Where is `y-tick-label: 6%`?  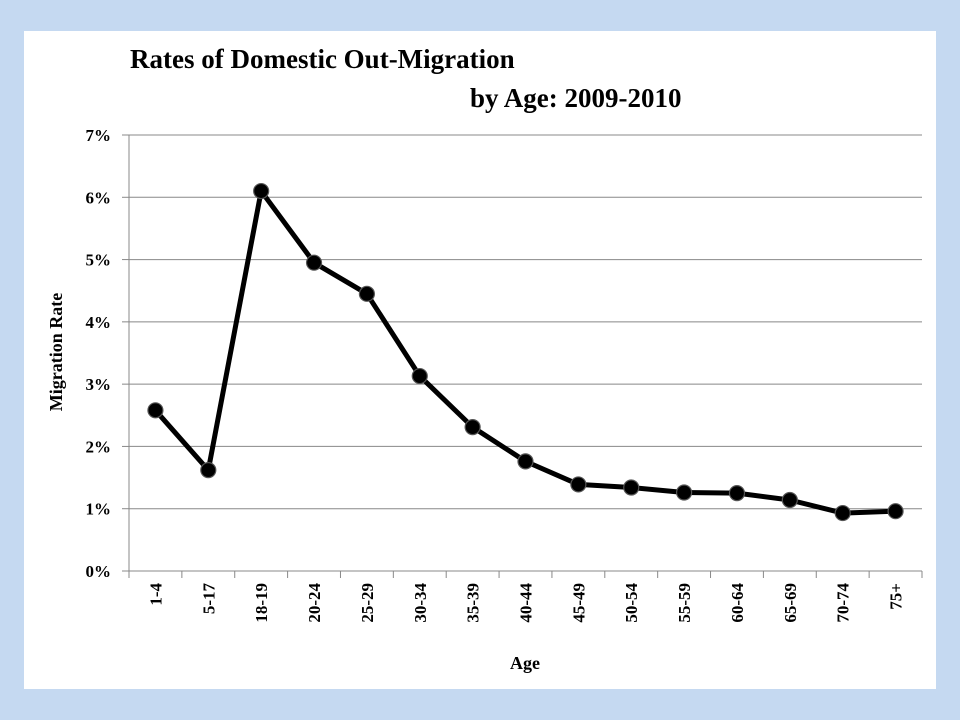
y-tick-label: 6% is located at coordinates (99, 197).